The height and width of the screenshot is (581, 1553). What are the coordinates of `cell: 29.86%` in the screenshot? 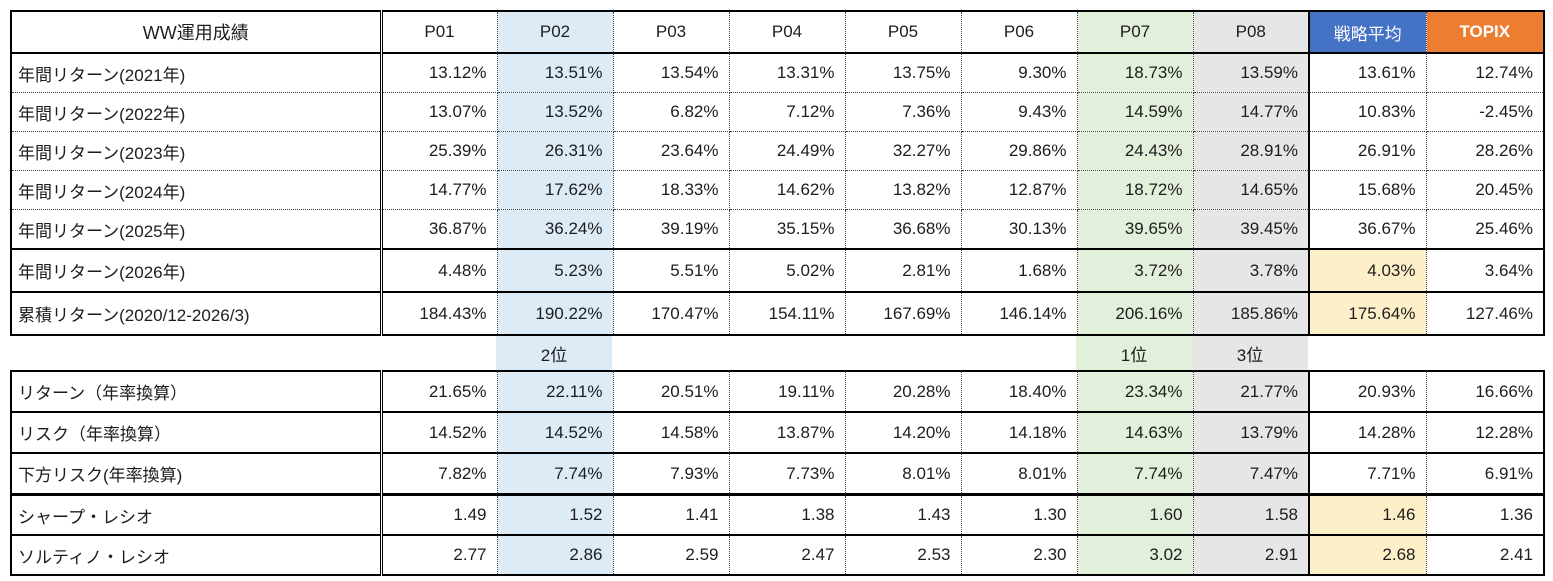 It's located at (1019, 151).